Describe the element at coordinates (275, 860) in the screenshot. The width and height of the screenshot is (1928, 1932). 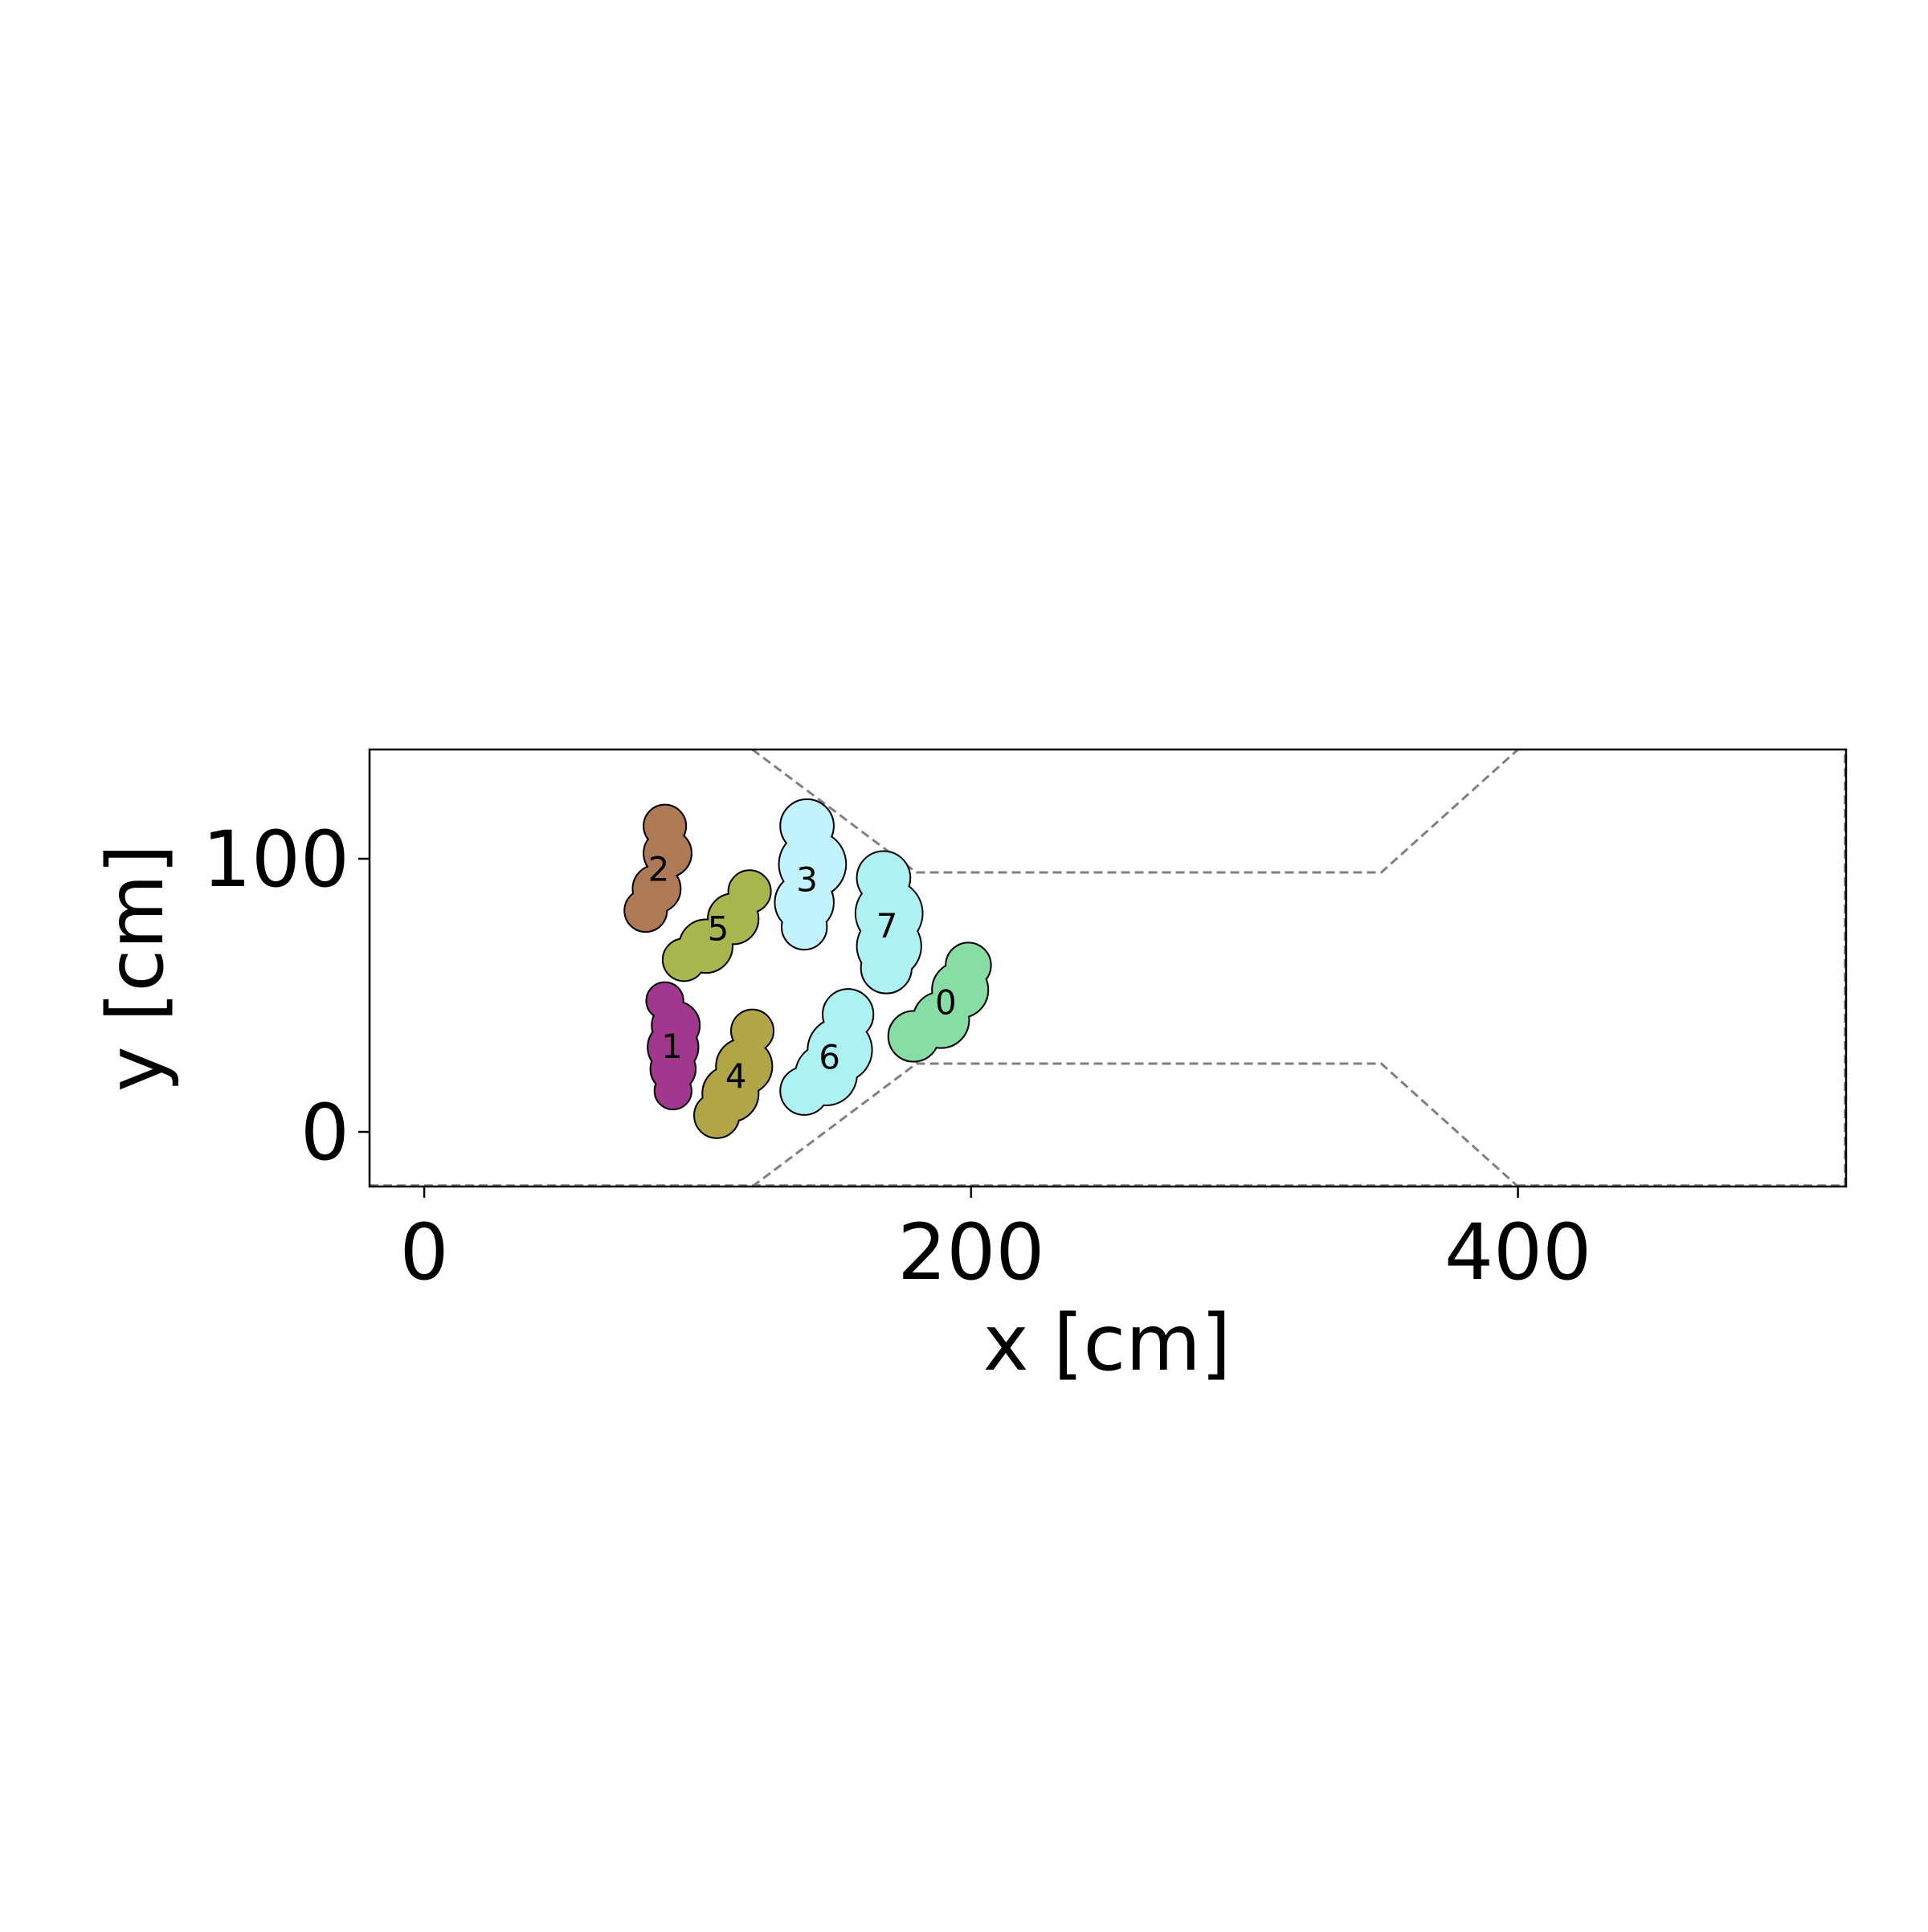
I see `y-tick-label: 100` at that location.